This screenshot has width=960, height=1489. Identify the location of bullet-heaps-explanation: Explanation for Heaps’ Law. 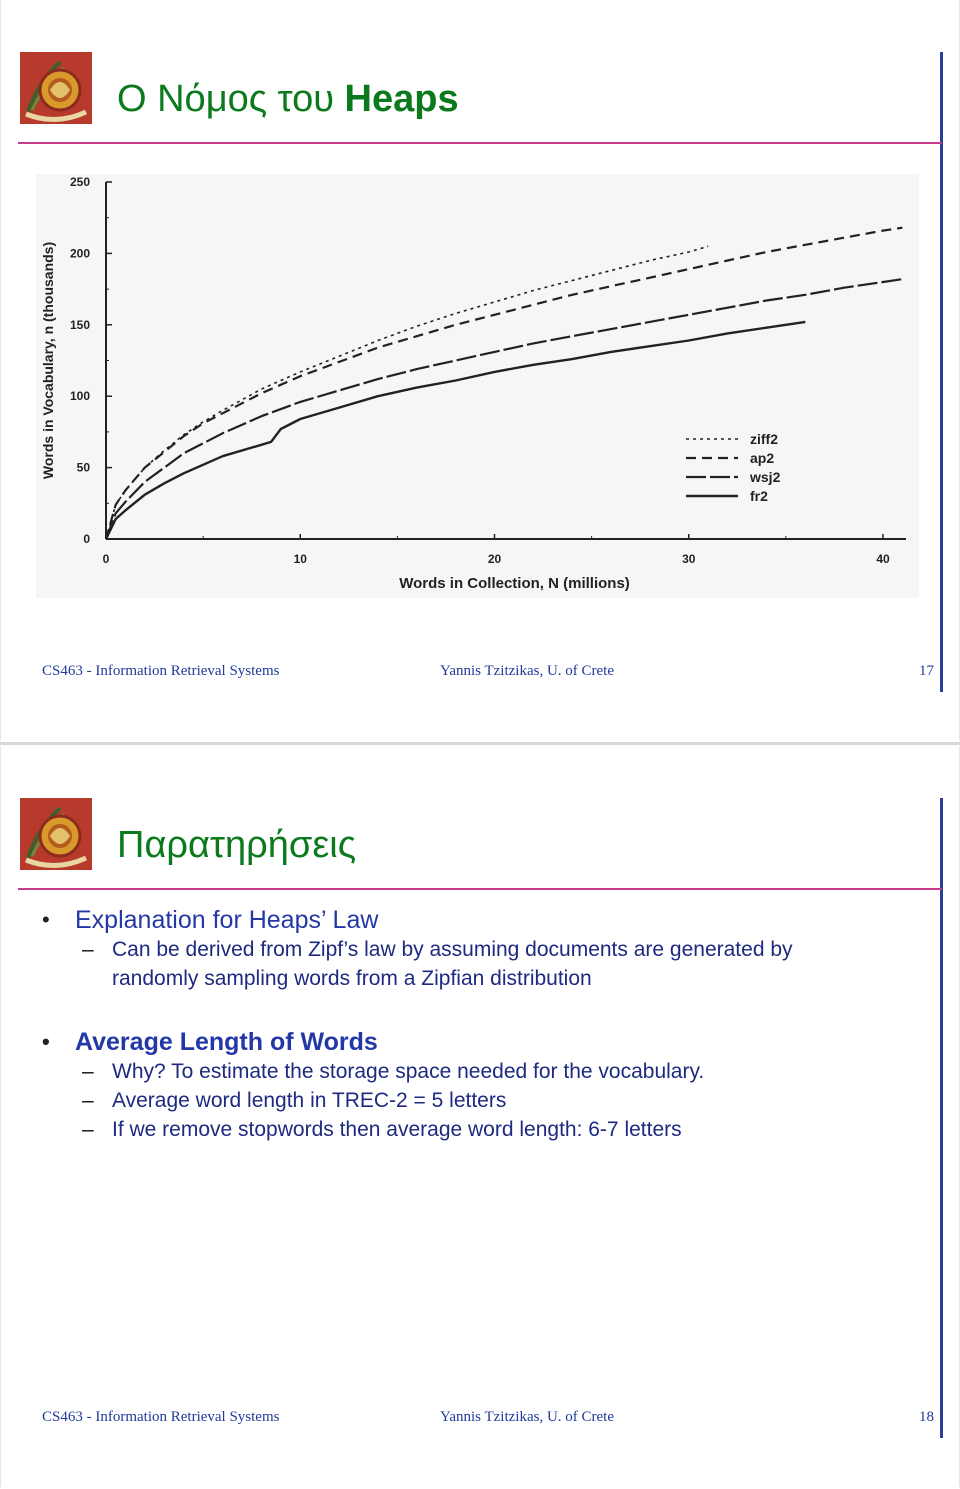
(482, 920).